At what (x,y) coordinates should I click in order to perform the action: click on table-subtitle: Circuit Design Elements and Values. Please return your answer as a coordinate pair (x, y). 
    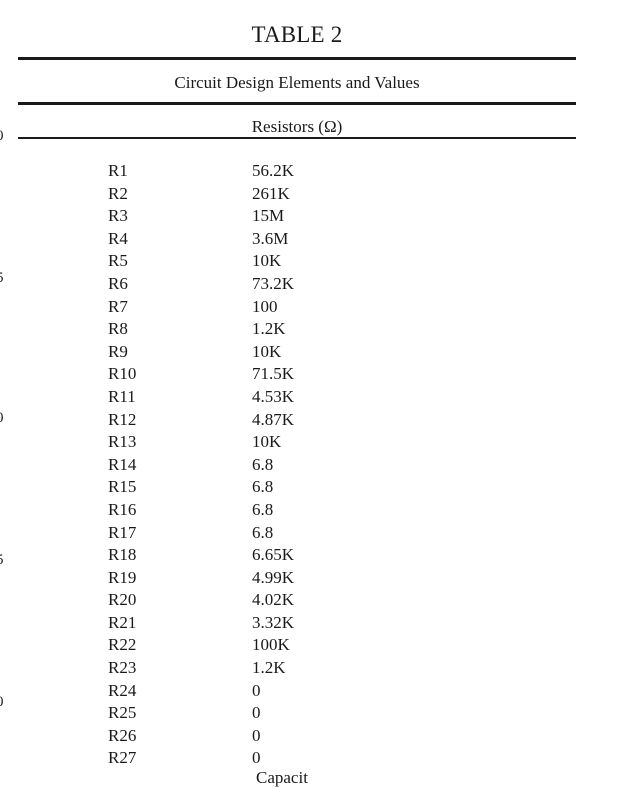
    Looking at the image, I should click on (297, 82).